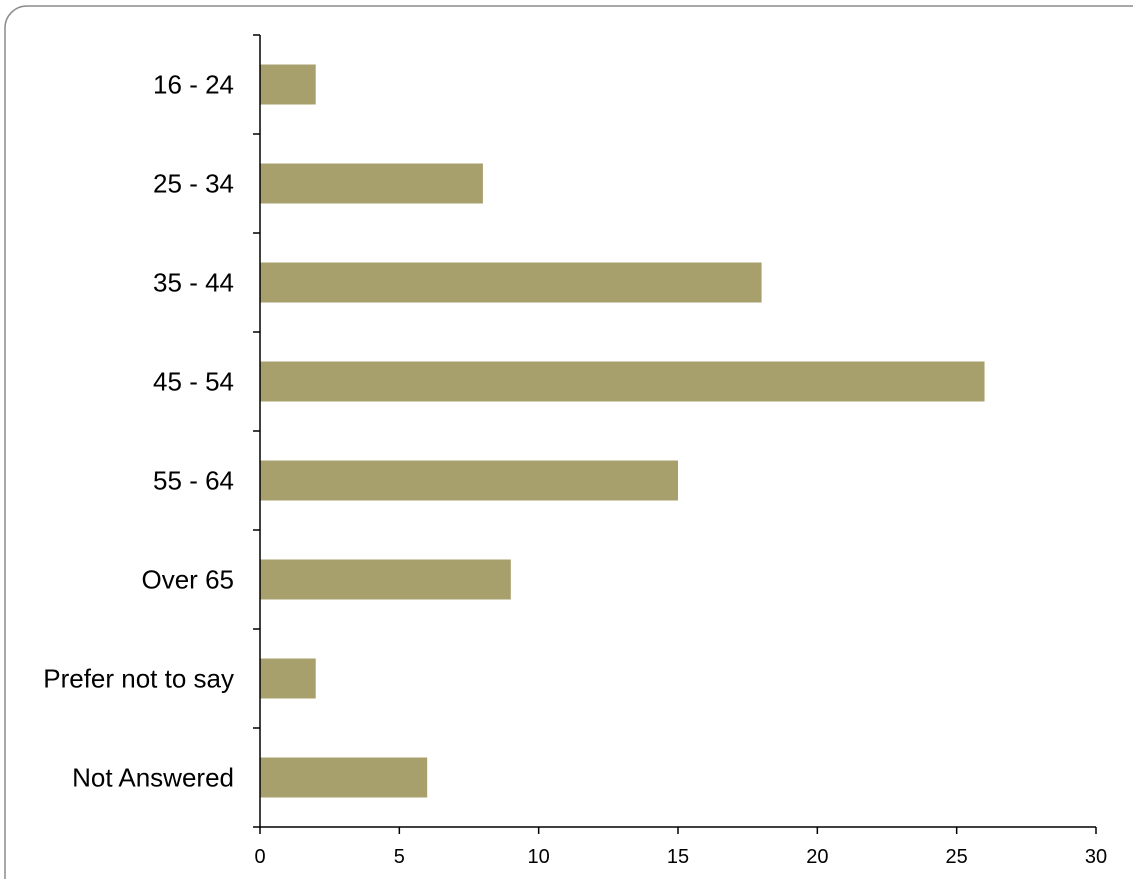 This screenshot has width=1133, height=879. Describe the element at coordinates (193, 481) in the screenshot. I see `category-label-4: 55 - 64` at that location.